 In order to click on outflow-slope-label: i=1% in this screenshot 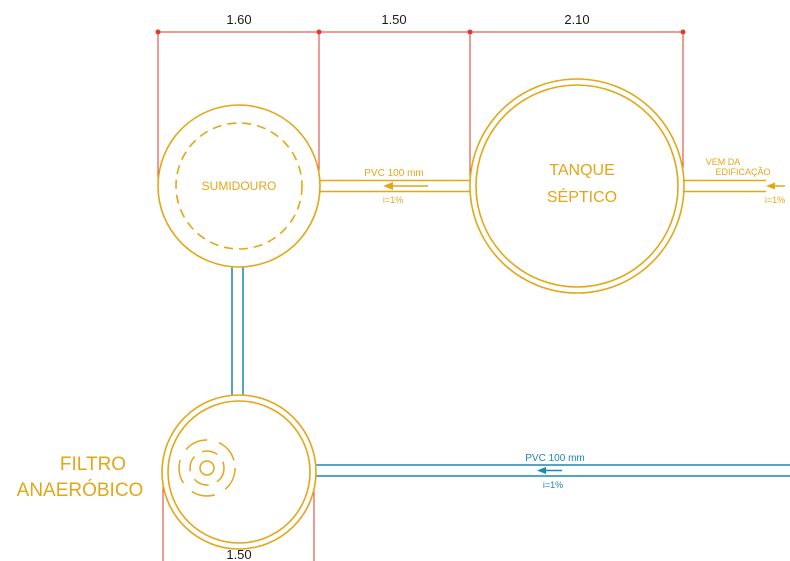, I will do `click(553, 485)`.